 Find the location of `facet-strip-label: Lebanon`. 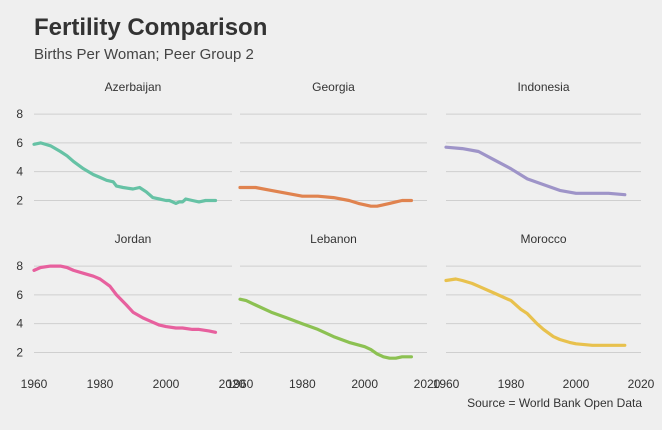

facet-strip-label: Lebanon is located at coordinates (333, 239).